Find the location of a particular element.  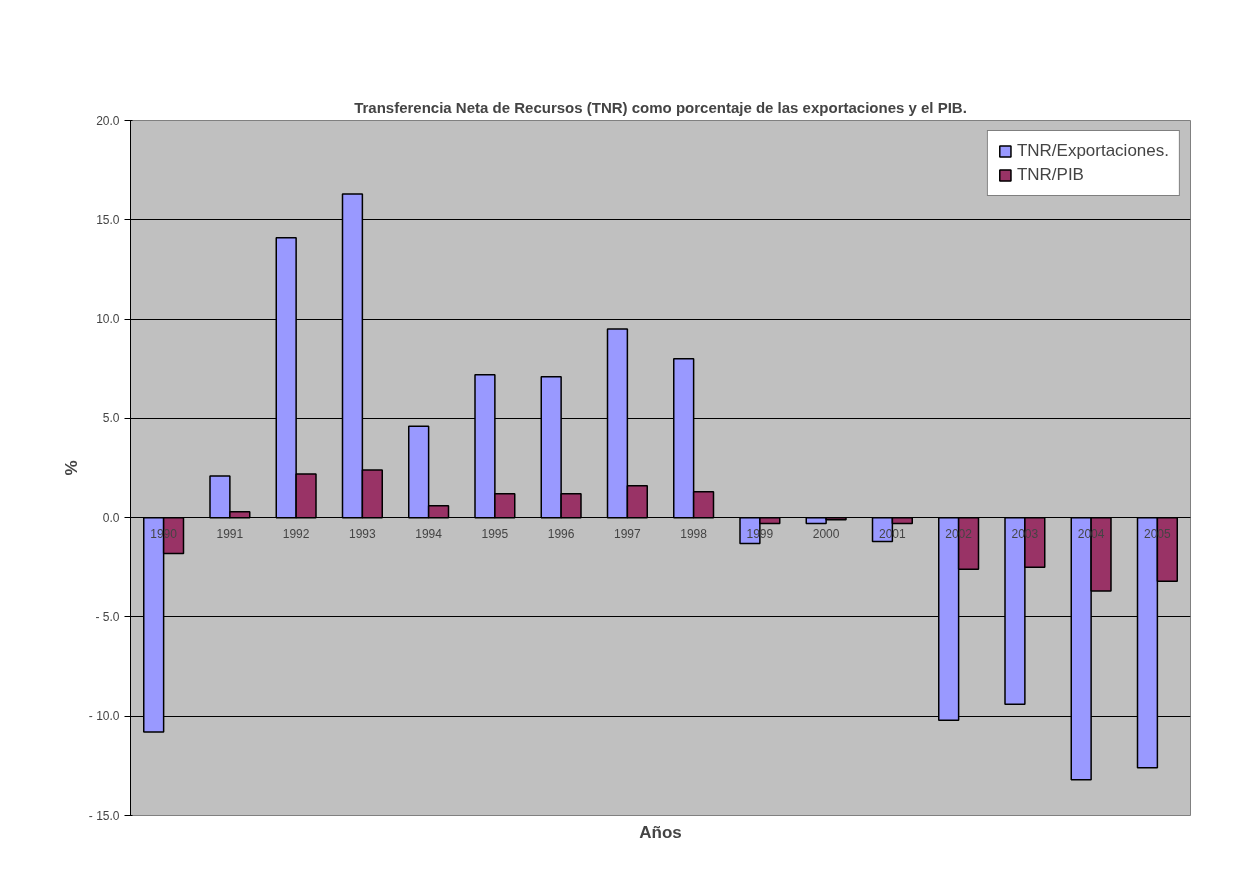

chart-title: Transferencia Neta de Recursos (TNR) como porcentaje de las exportaciones y el PIB. is located at coordinates (660, 107).